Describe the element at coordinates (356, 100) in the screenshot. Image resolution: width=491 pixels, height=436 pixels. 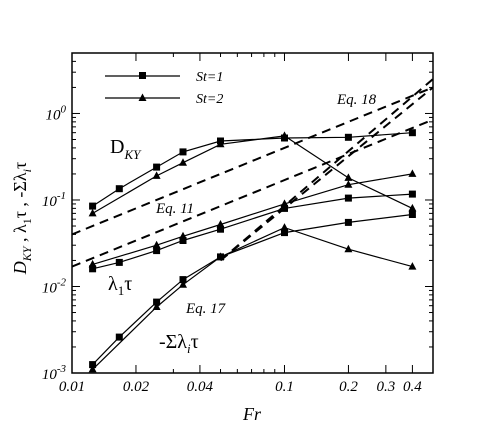
I see `annotation-eq18: Eq. 18` at that location.